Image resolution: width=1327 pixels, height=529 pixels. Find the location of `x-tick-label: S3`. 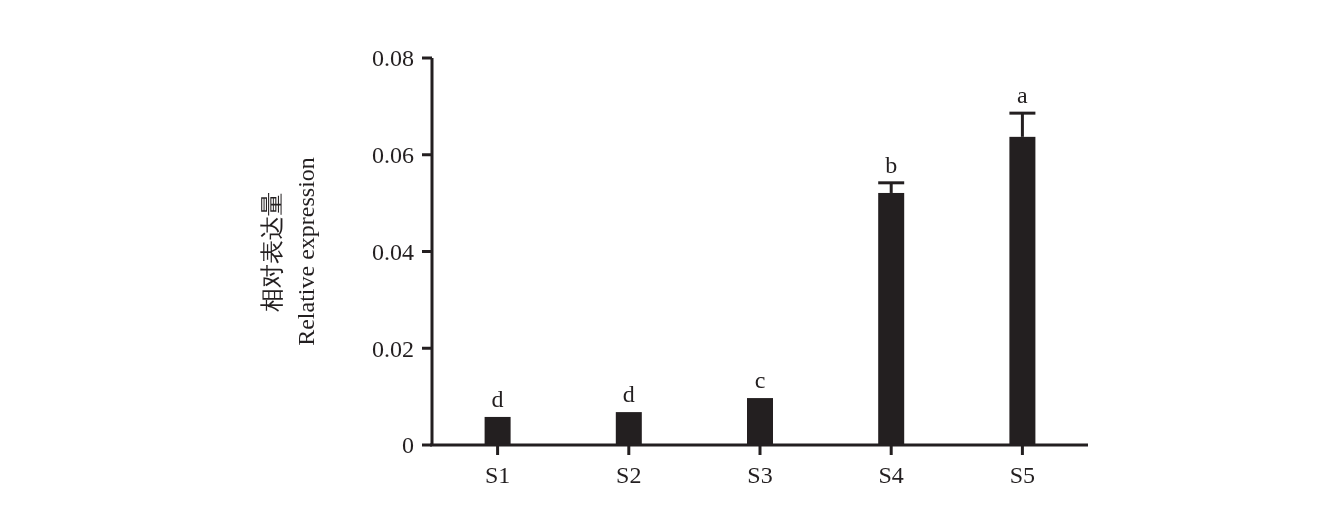

x-tick-label: S3 is located at coordinates (760, 475).